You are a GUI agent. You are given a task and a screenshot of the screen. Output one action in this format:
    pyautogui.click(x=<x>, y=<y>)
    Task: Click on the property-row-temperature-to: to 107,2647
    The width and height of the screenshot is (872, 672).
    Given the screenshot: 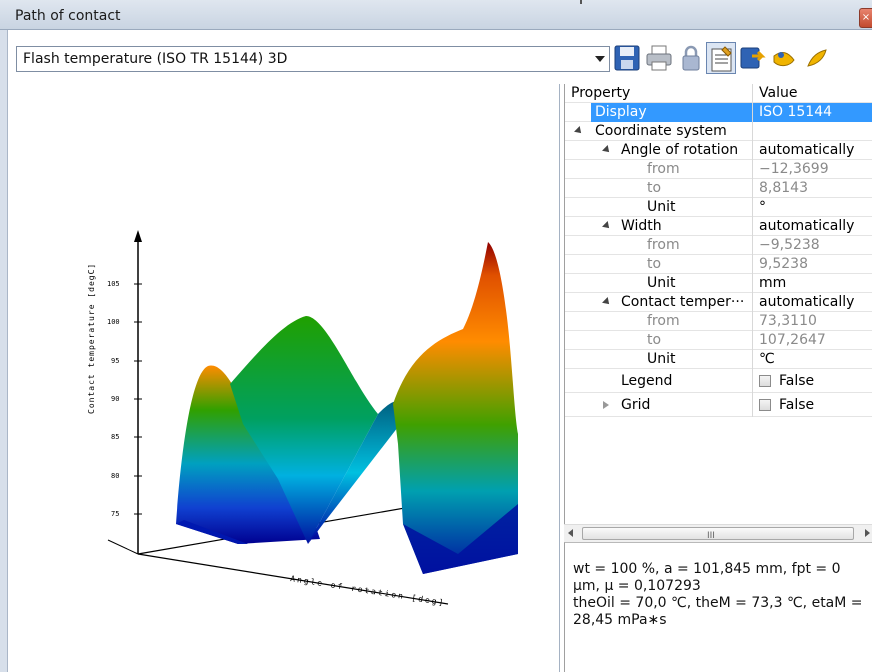 What is the action you would take?
    pyautogui.click(x=718, y=340)
    